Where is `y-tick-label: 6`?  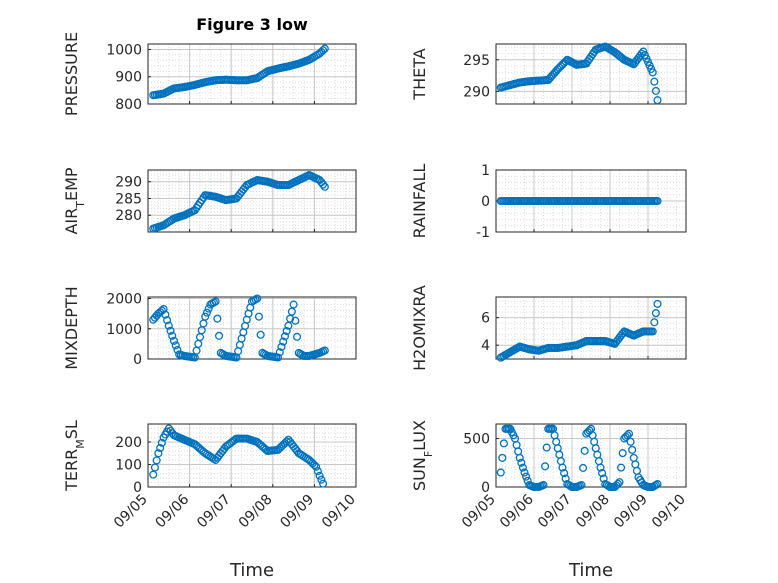
y-tick-label: 6 is located at coordinates (485, 319).